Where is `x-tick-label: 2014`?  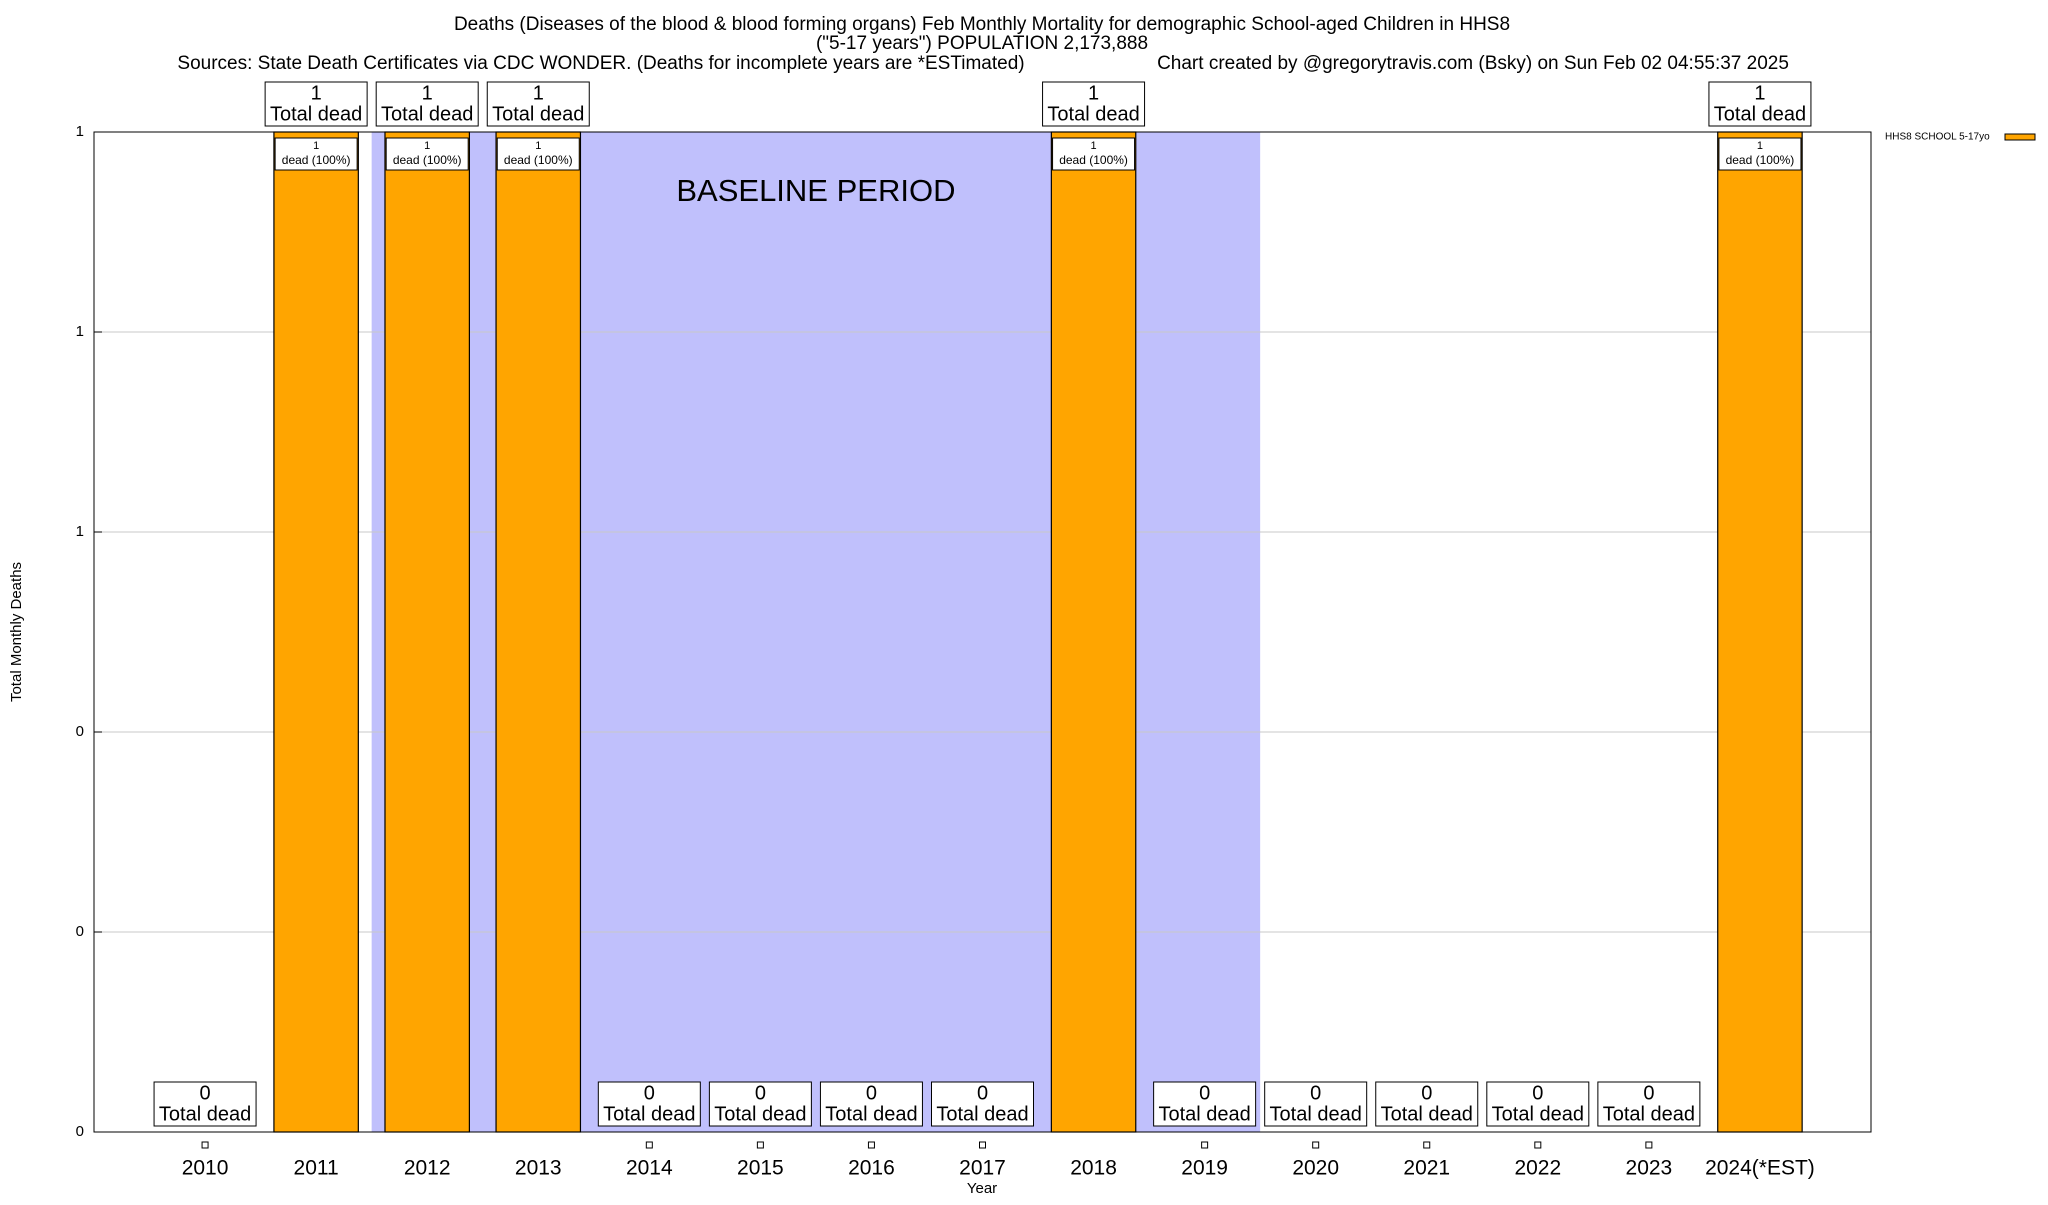 x-tick-label: 2014 is located at coordinates (649, 1168).